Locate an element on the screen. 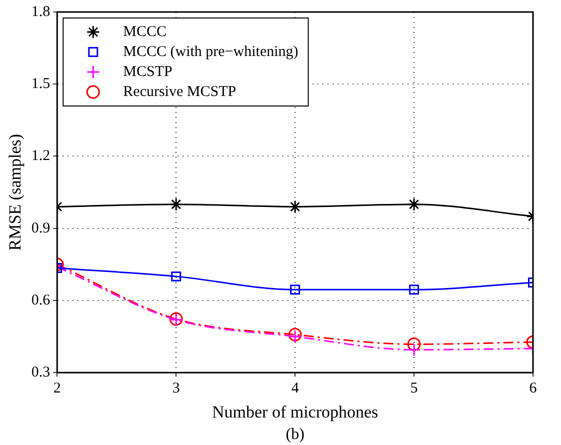 The image size is (561, 445). y-tick-label: 1.2 is located at coordinates (40, 156).